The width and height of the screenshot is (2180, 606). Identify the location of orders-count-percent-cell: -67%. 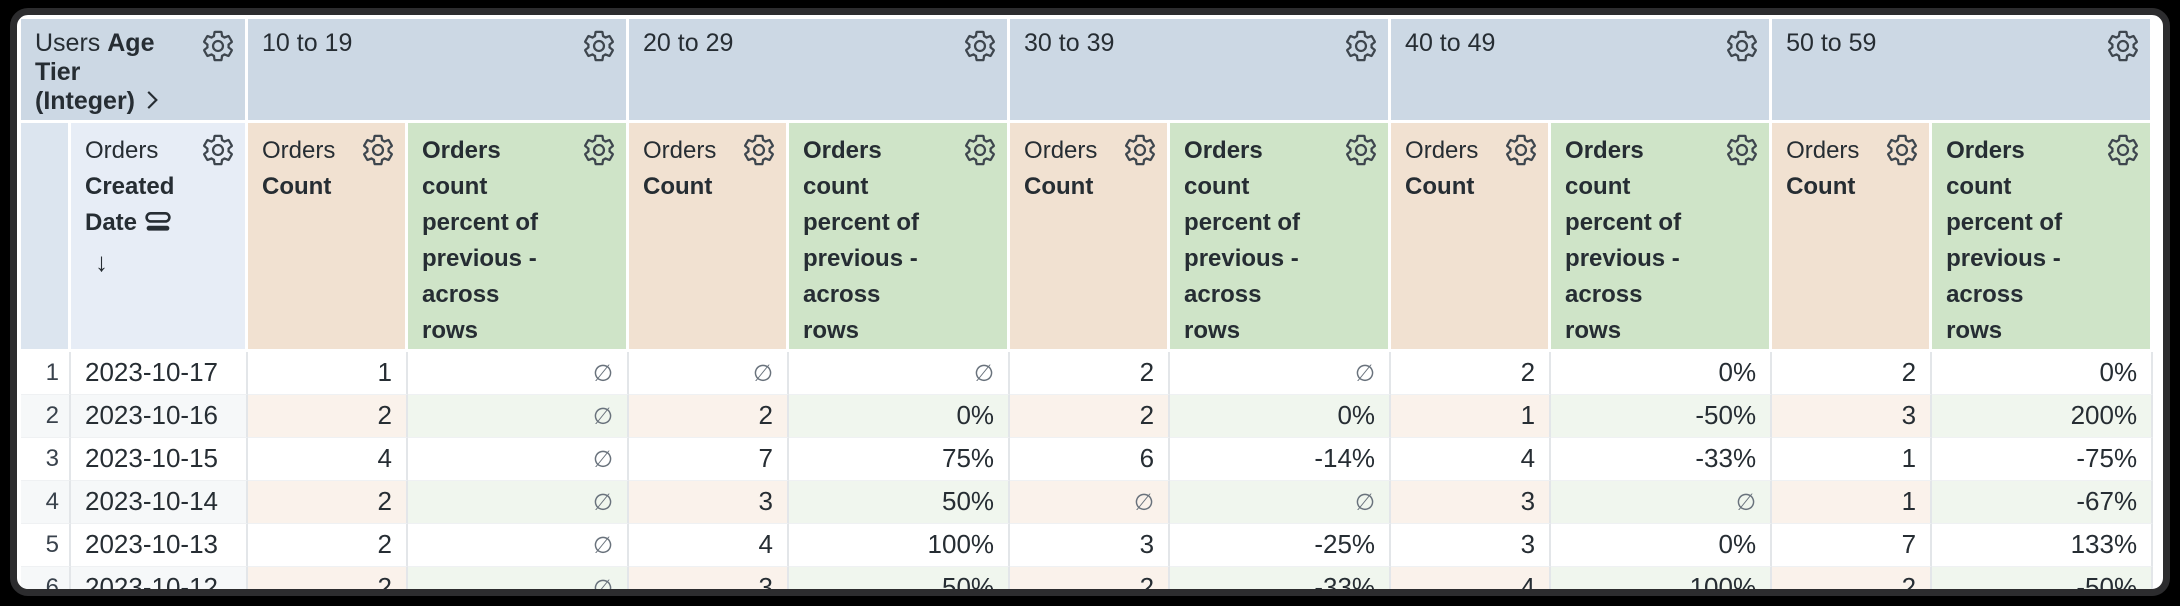
(2043, 502).